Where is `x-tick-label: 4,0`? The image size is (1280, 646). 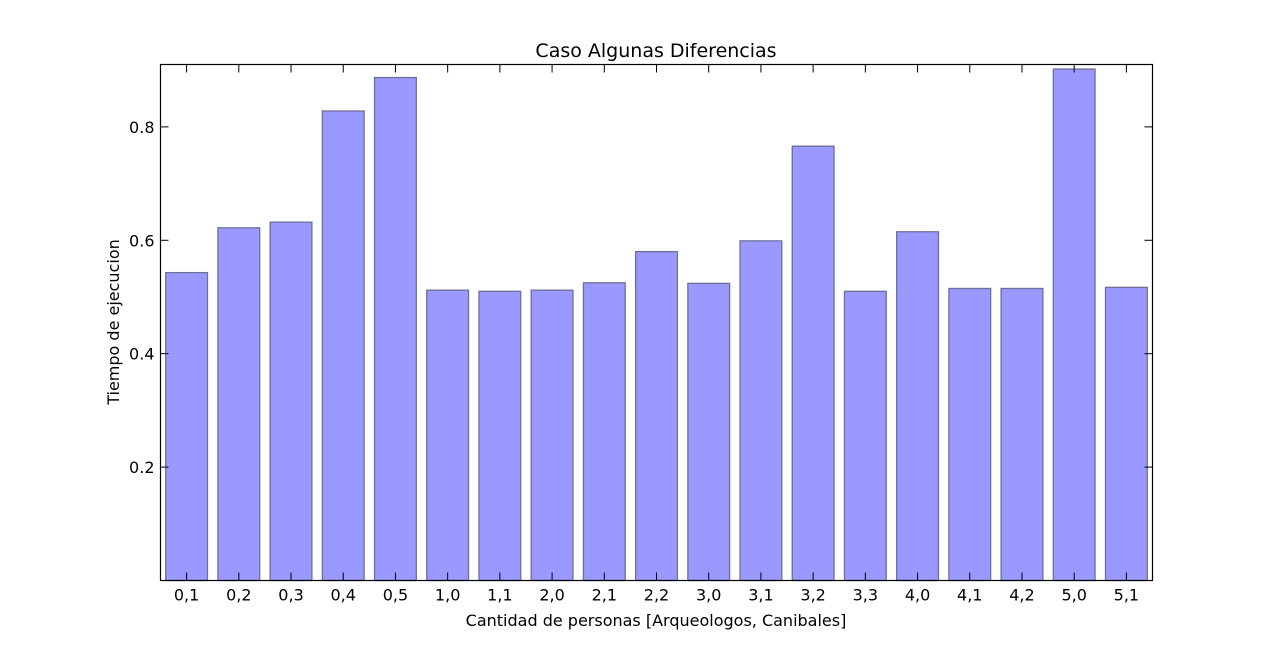
x-tick-label: 4,0 is located at coordinates (917, 595).